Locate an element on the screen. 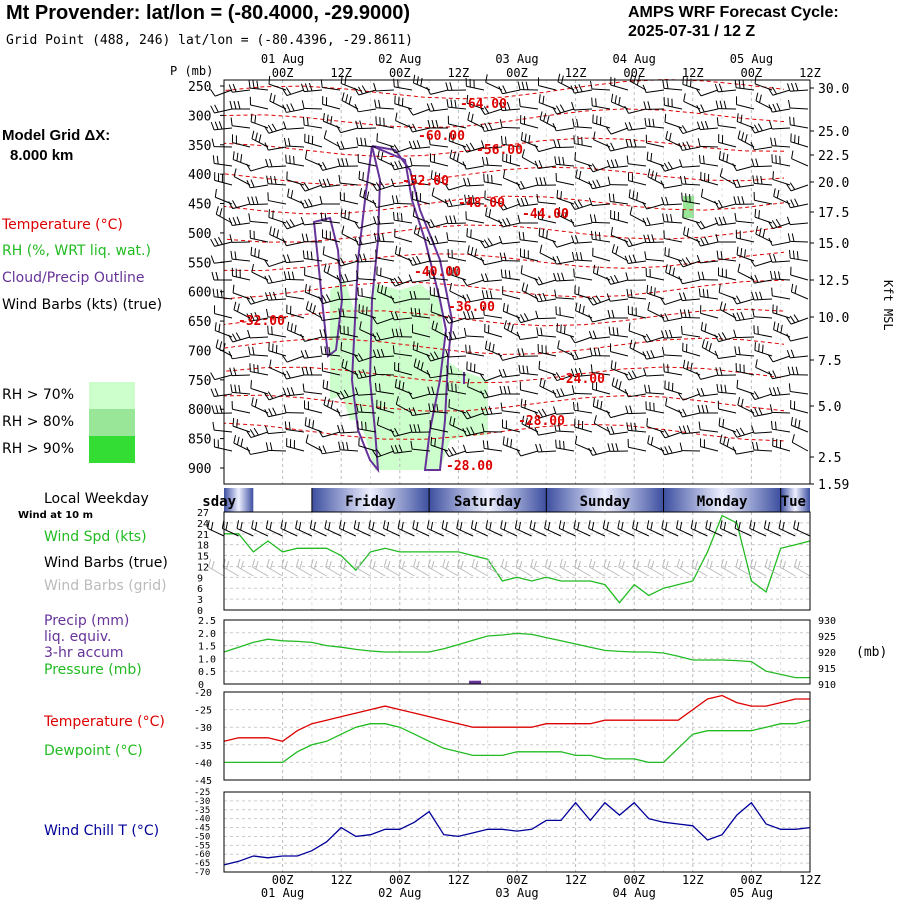  weekday-segment is located at coordinates (239, 500).